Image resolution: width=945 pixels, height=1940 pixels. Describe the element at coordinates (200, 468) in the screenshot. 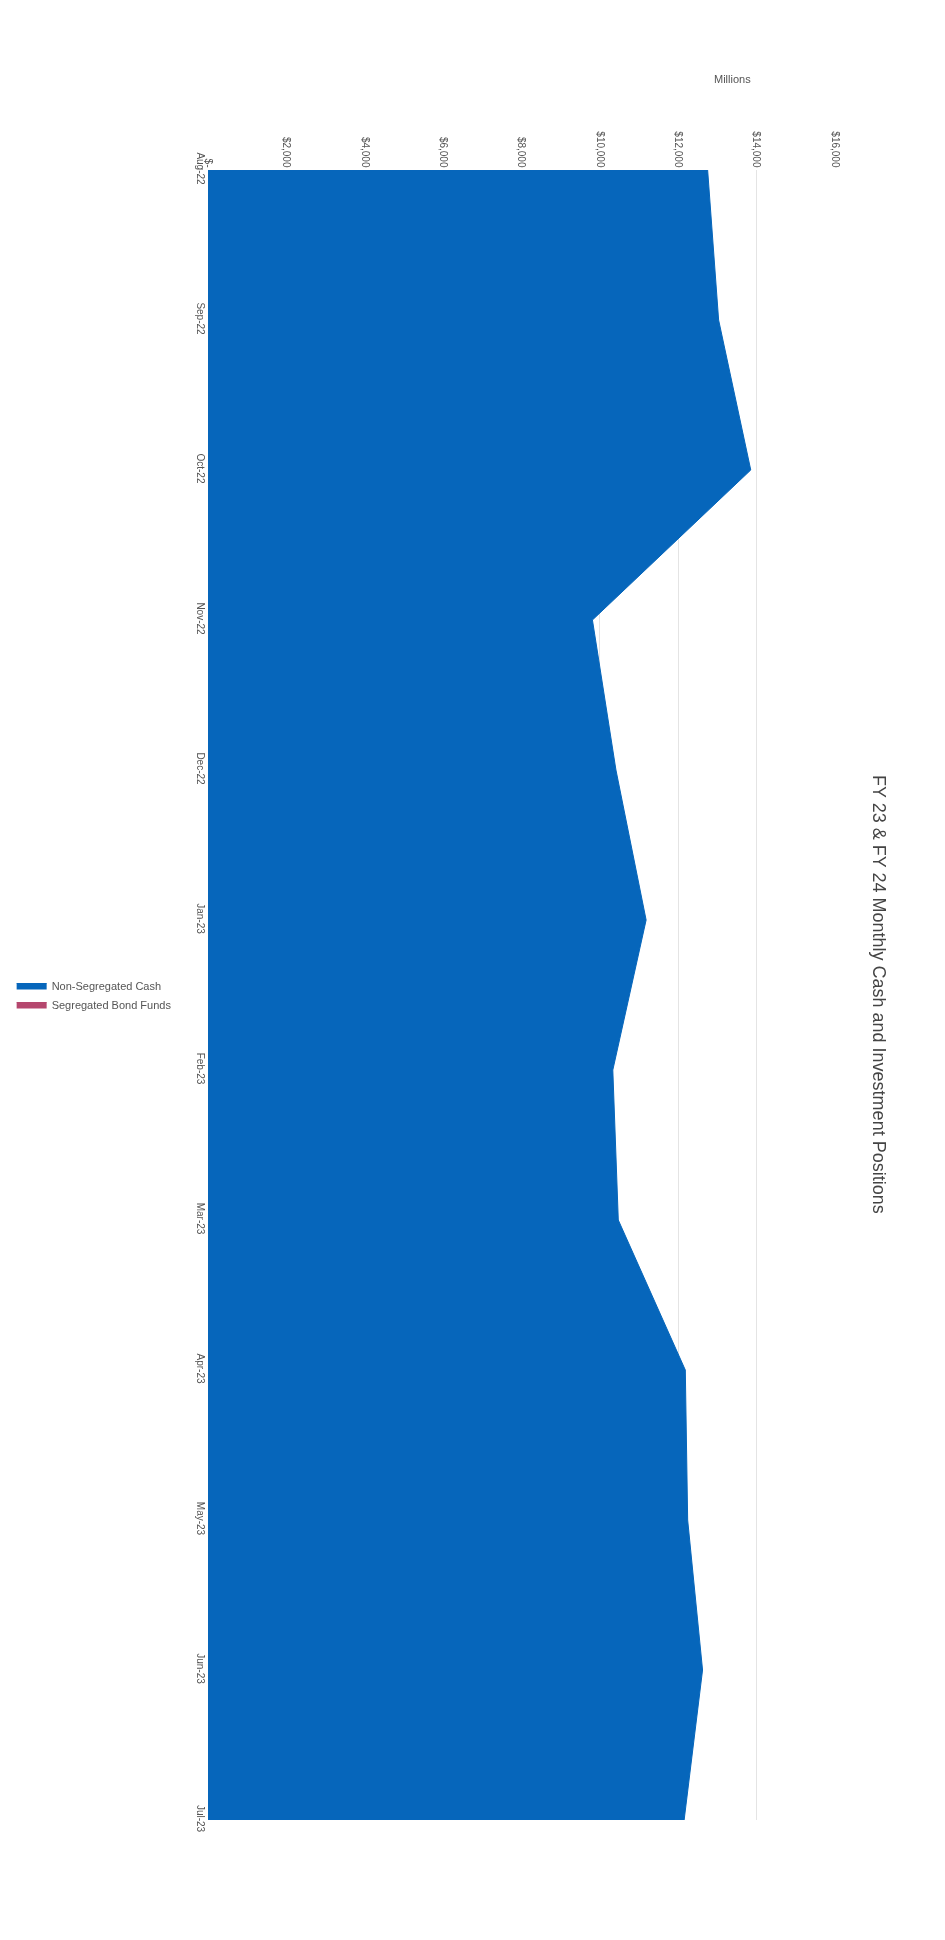

I see `y-tick-label: Oct-22` at that location.